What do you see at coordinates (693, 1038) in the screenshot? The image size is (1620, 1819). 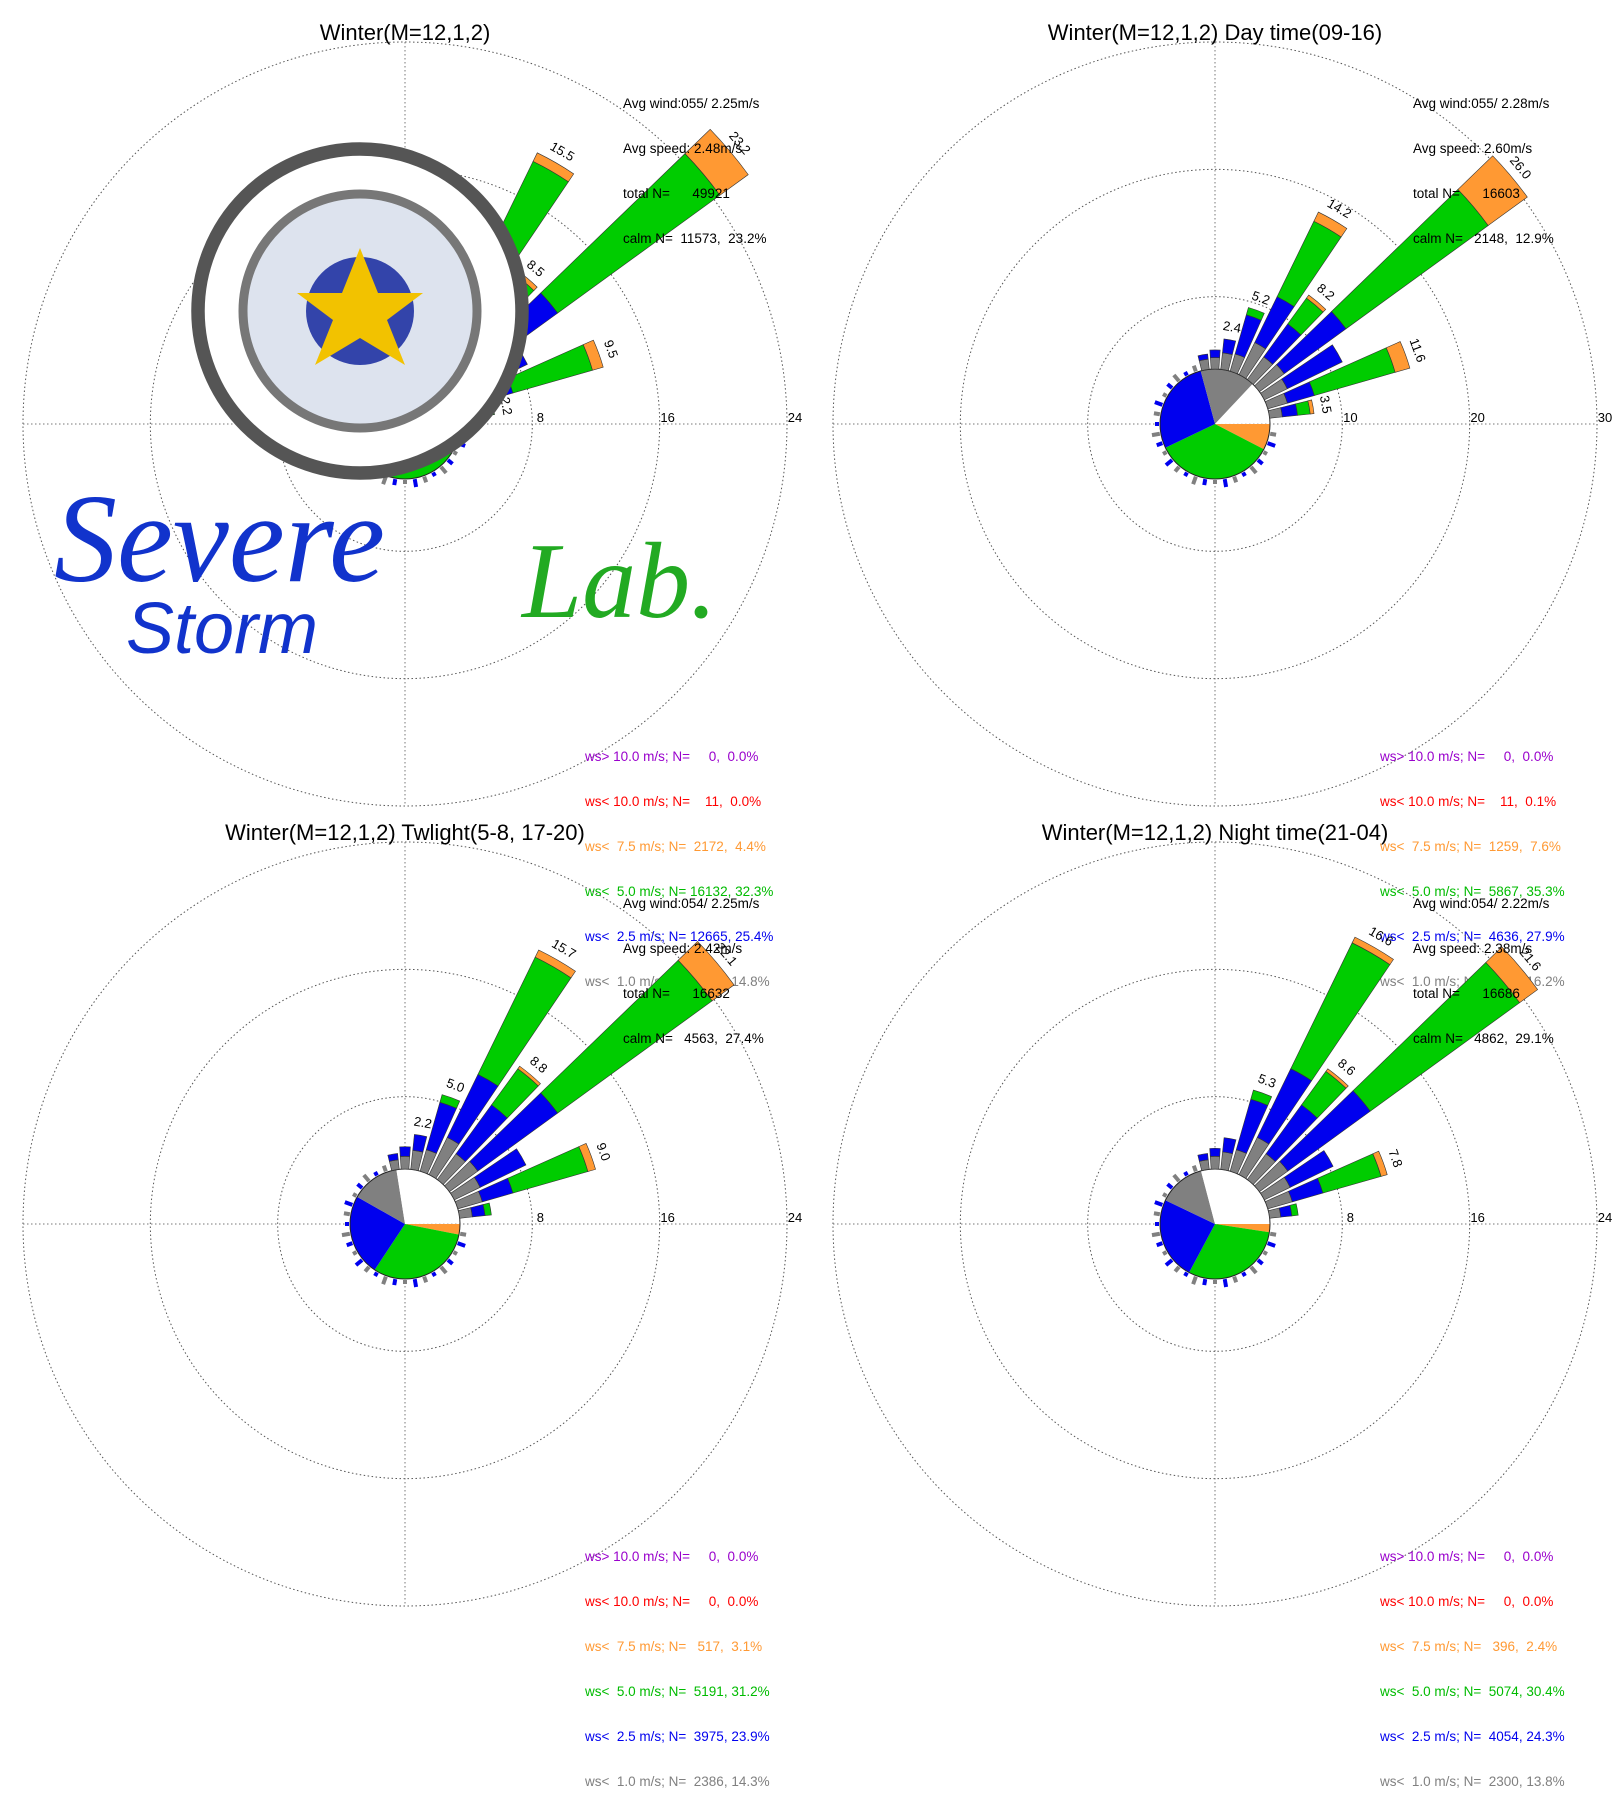 I see `calm-n-text: calm N= 4563, 27.4%` at bounding box center [693, 1038].